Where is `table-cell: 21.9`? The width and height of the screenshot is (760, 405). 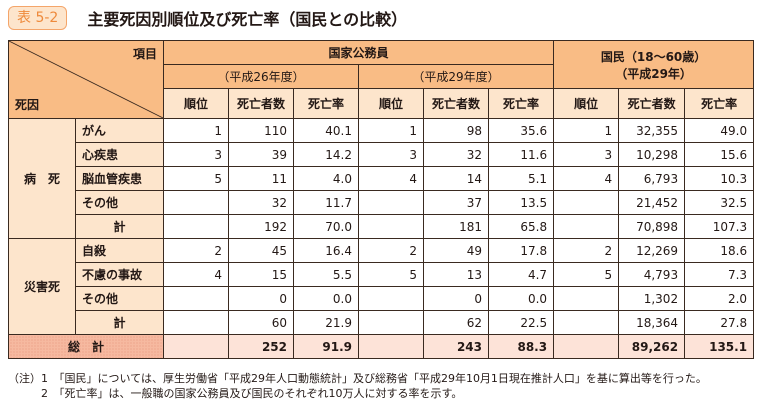
table-cell: 21.9 is located at coordinates (326, 322).